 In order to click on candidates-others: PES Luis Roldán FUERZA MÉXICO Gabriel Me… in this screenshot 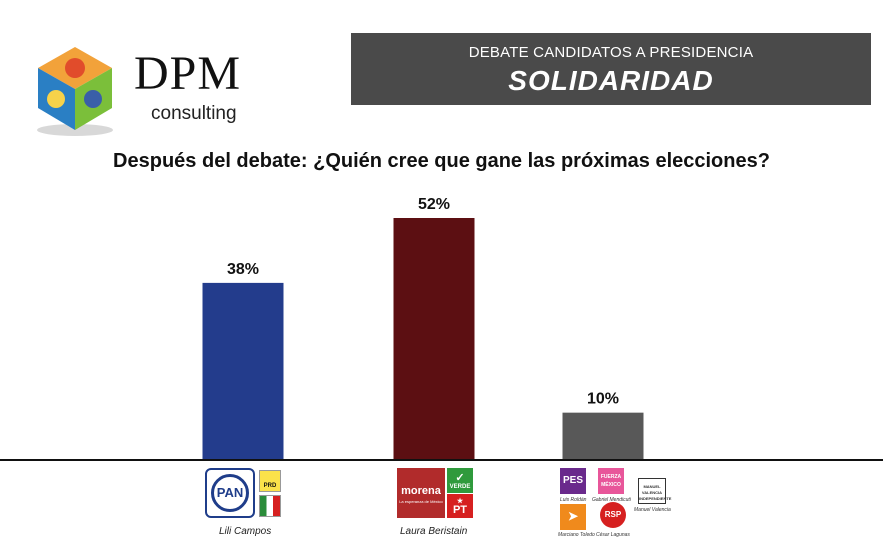, I will do `click(618, 505)`.